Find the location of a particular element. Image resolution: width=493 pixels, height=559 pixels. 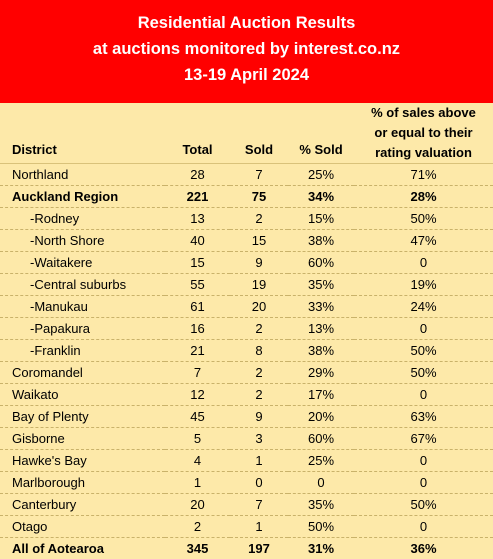

column-header-total: Total is located at coordinates (197, 133).